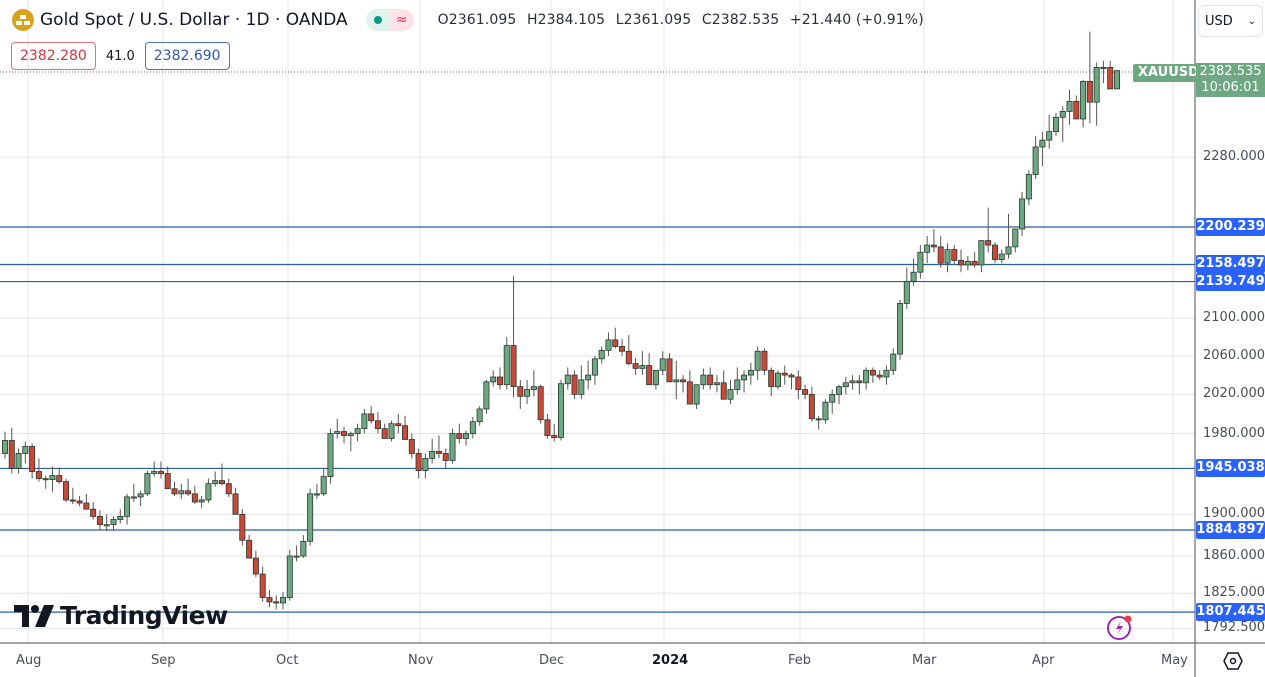  Describe the element at coordinates (187, 56) in the screenshot. I see `buy-button: 2382.690` at that location.